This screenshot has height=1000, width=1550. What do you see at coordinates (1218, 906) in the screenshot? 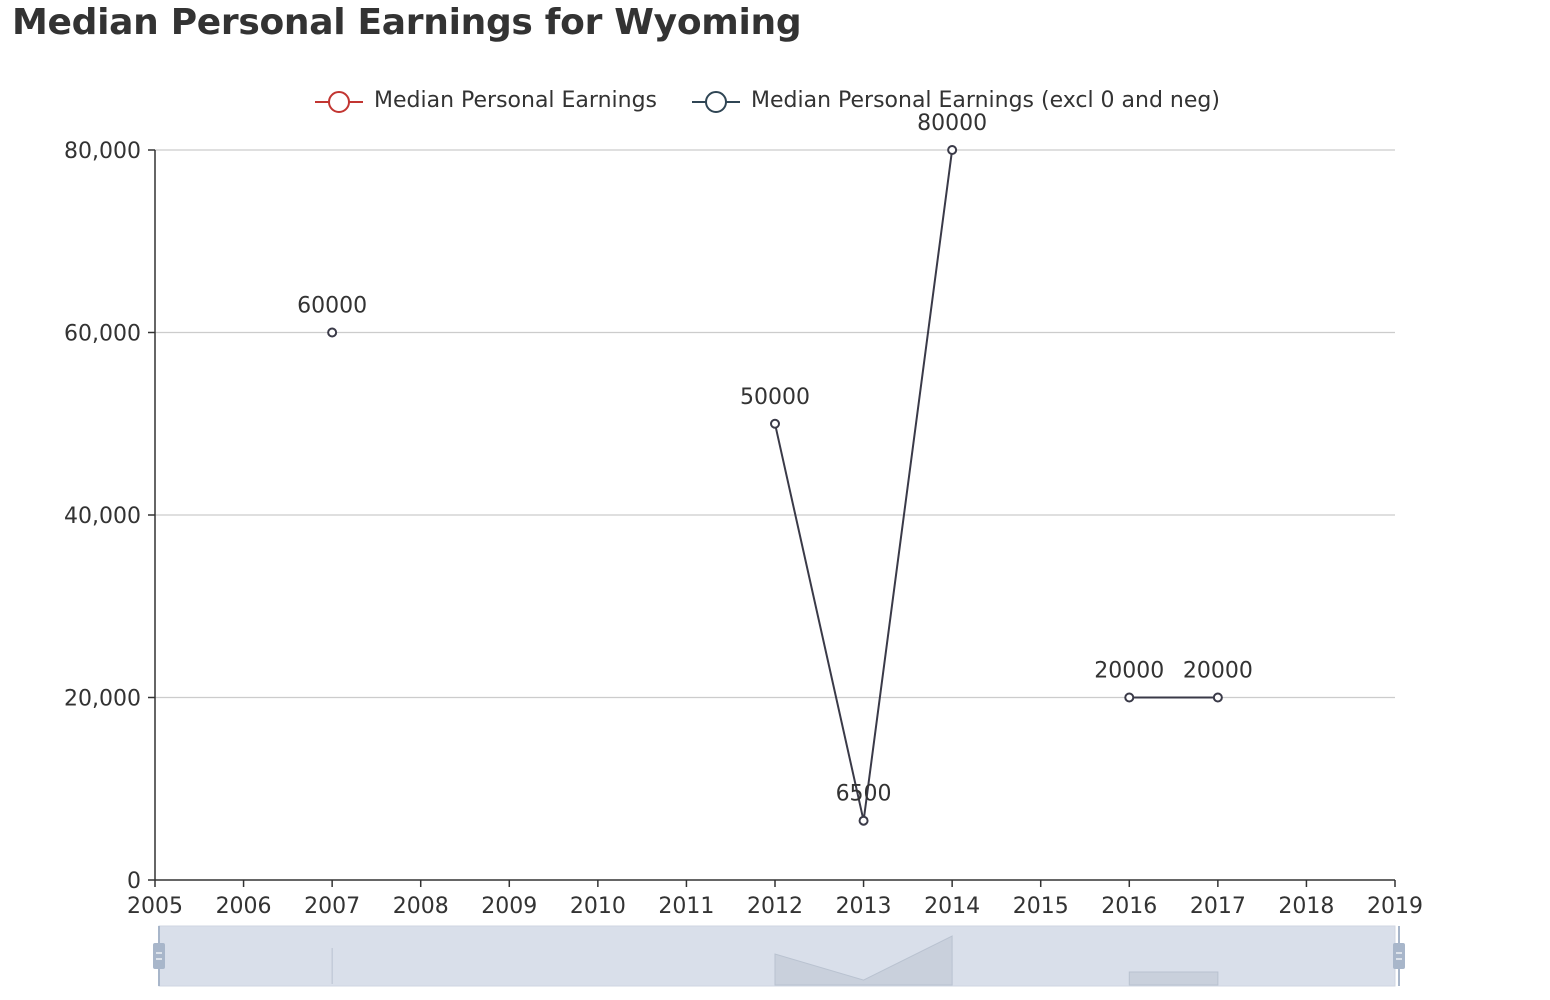
I see `x-tick-label: 2017` at bounding box center [1218, 906].